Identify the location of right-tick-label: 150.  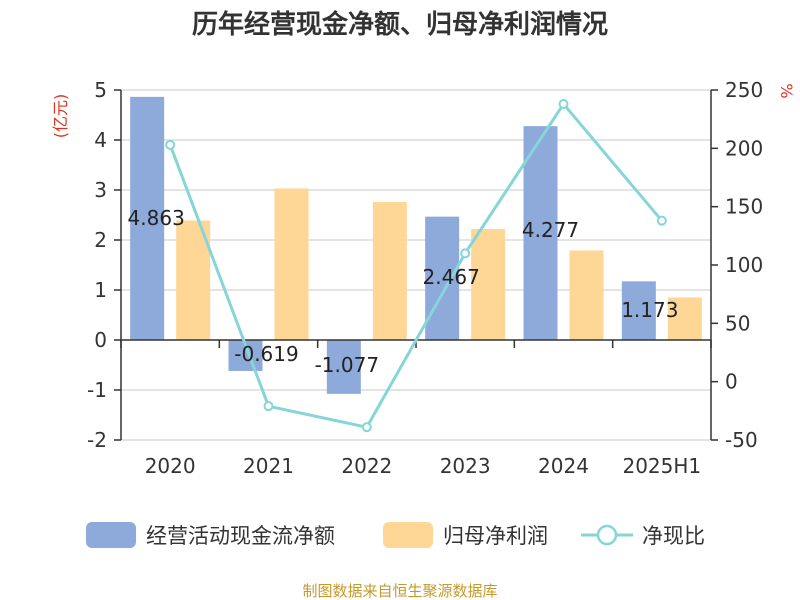
(744, 207).